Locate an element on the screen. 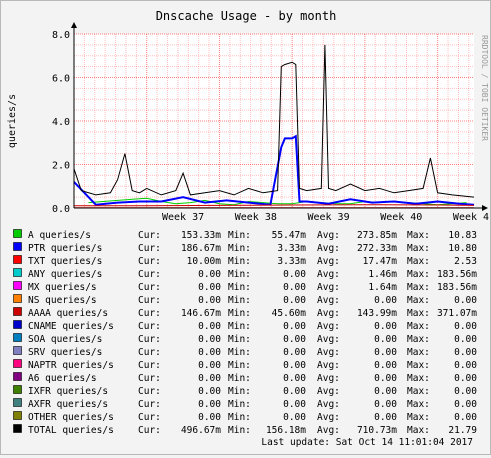 The width and height of the screenshot is (491, 458). legend-series-name: TXT queries/s is located at coordinates (65, 261).